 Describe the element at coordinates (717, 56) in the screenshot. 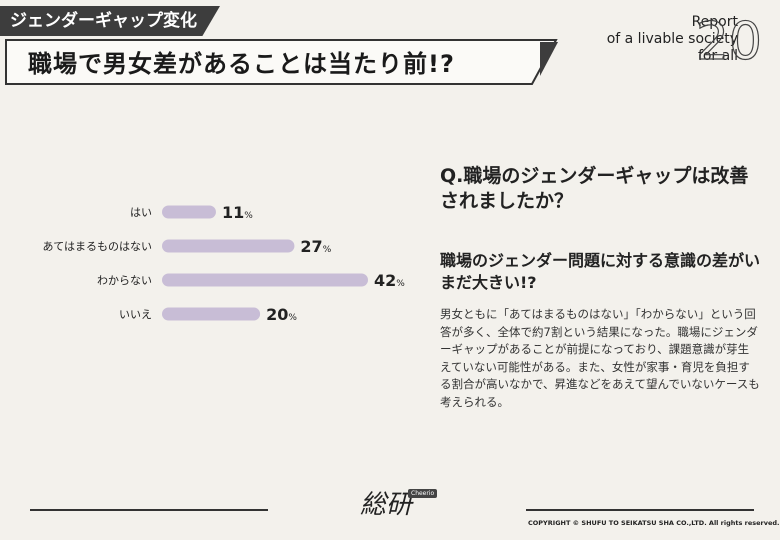

I see `report-line-3: for all` at that location.